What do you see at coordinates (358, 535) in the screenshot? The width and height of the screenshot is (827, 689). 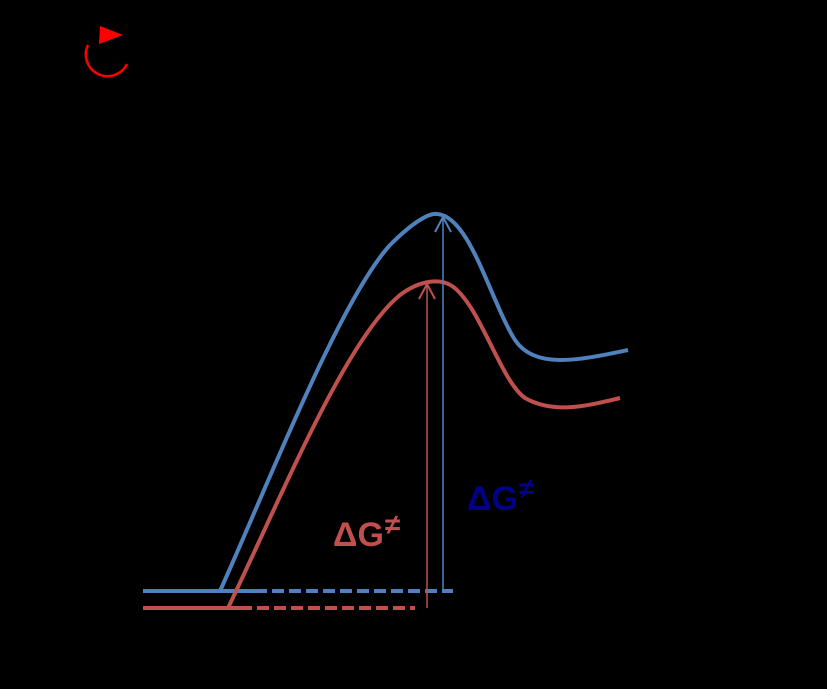 I see `catalyzed-delta-g-text: ΔG` at bounding box center [358, 535].